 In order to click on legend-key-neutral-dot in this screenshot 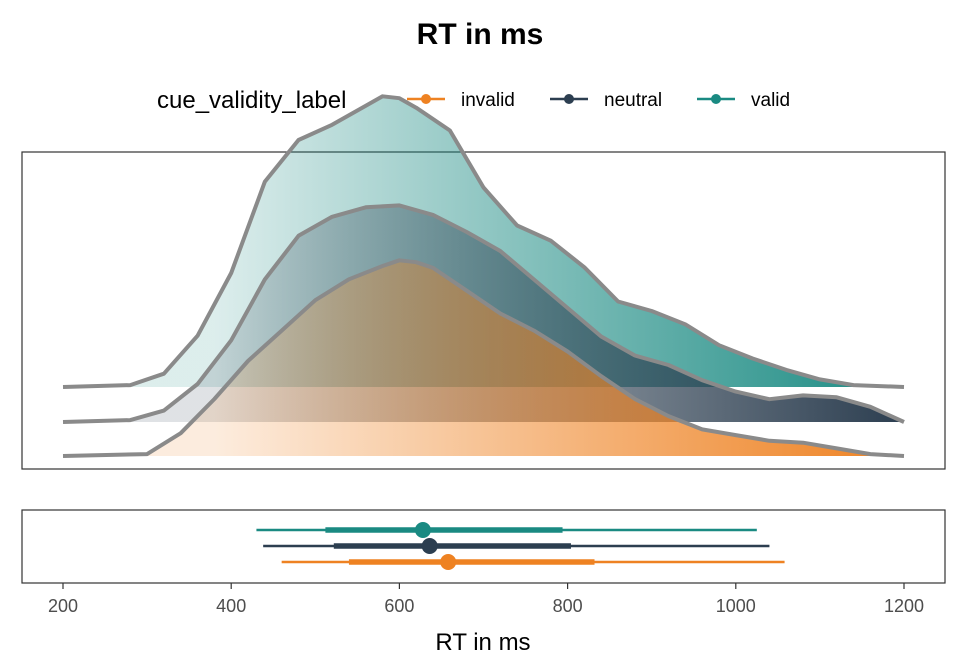, I will do `click(569, 99)`.